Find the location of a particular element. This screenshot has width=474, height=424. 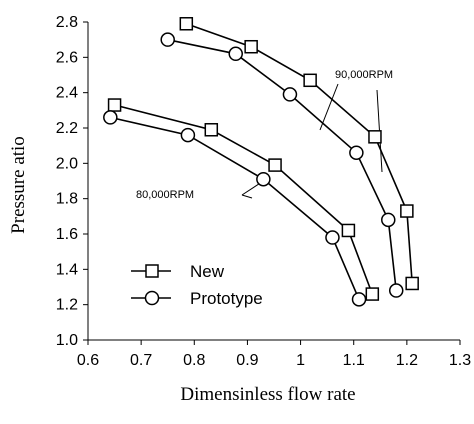

leader-90k-to-prototype is located at coordinates (329, 107).